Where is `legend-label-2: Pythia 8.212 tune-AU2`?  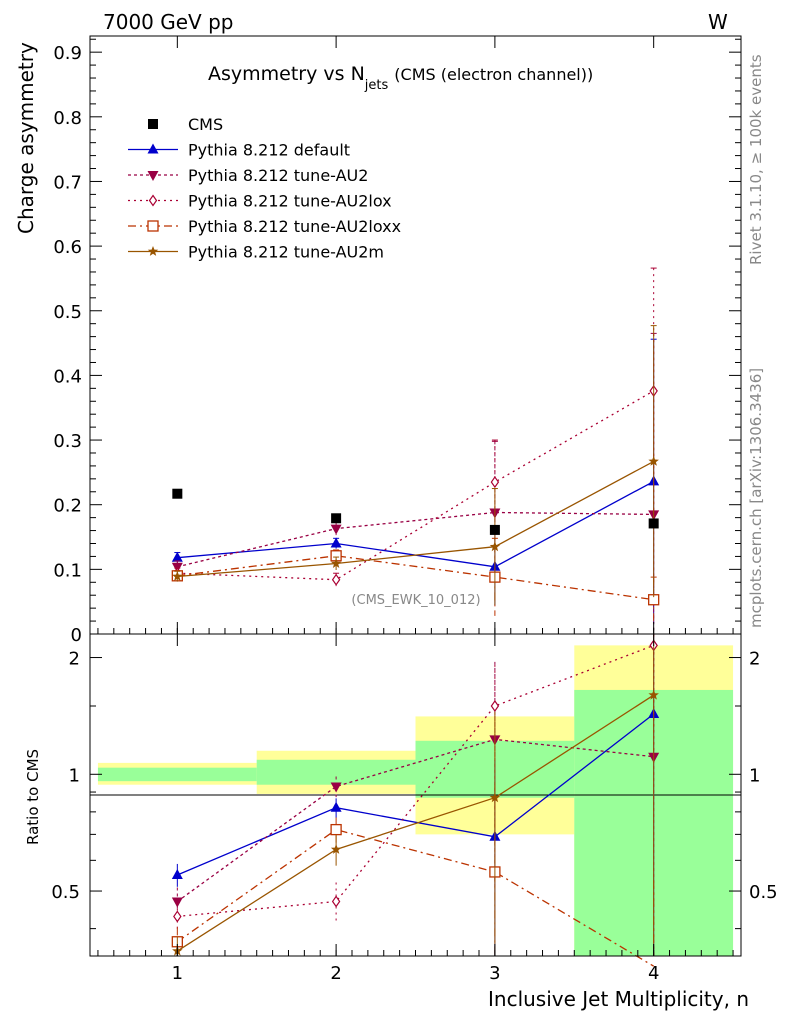
legend-label-2: Pythia 8.212 tune-AU2 is located at coordinates (278, 175).